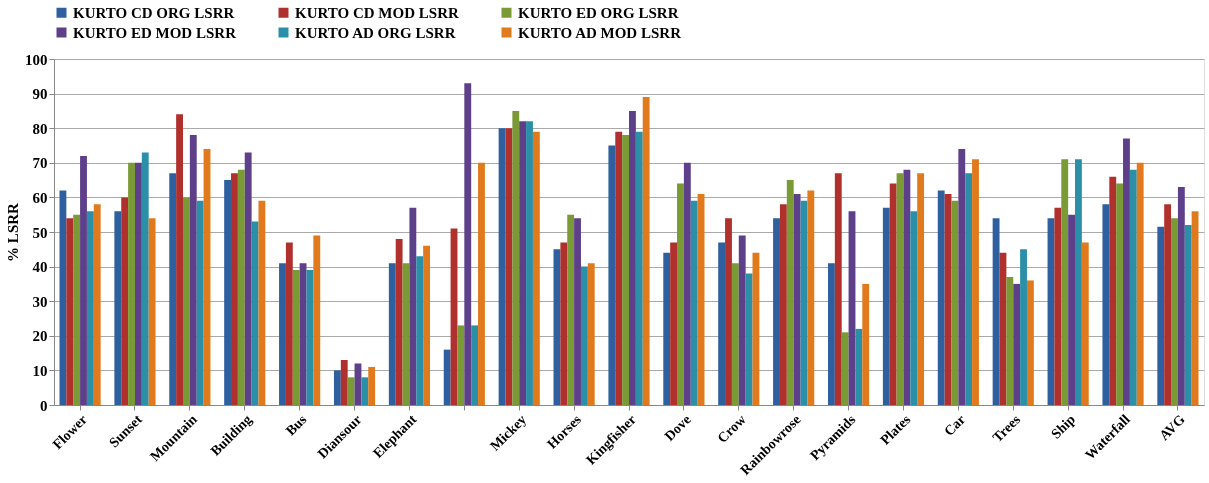 This screenshot has height=483, width=1209. What do you see at coordinates (40, 370) in the screenshot?
I see `y-tick-label: 10` at bounding box center [40, 370].